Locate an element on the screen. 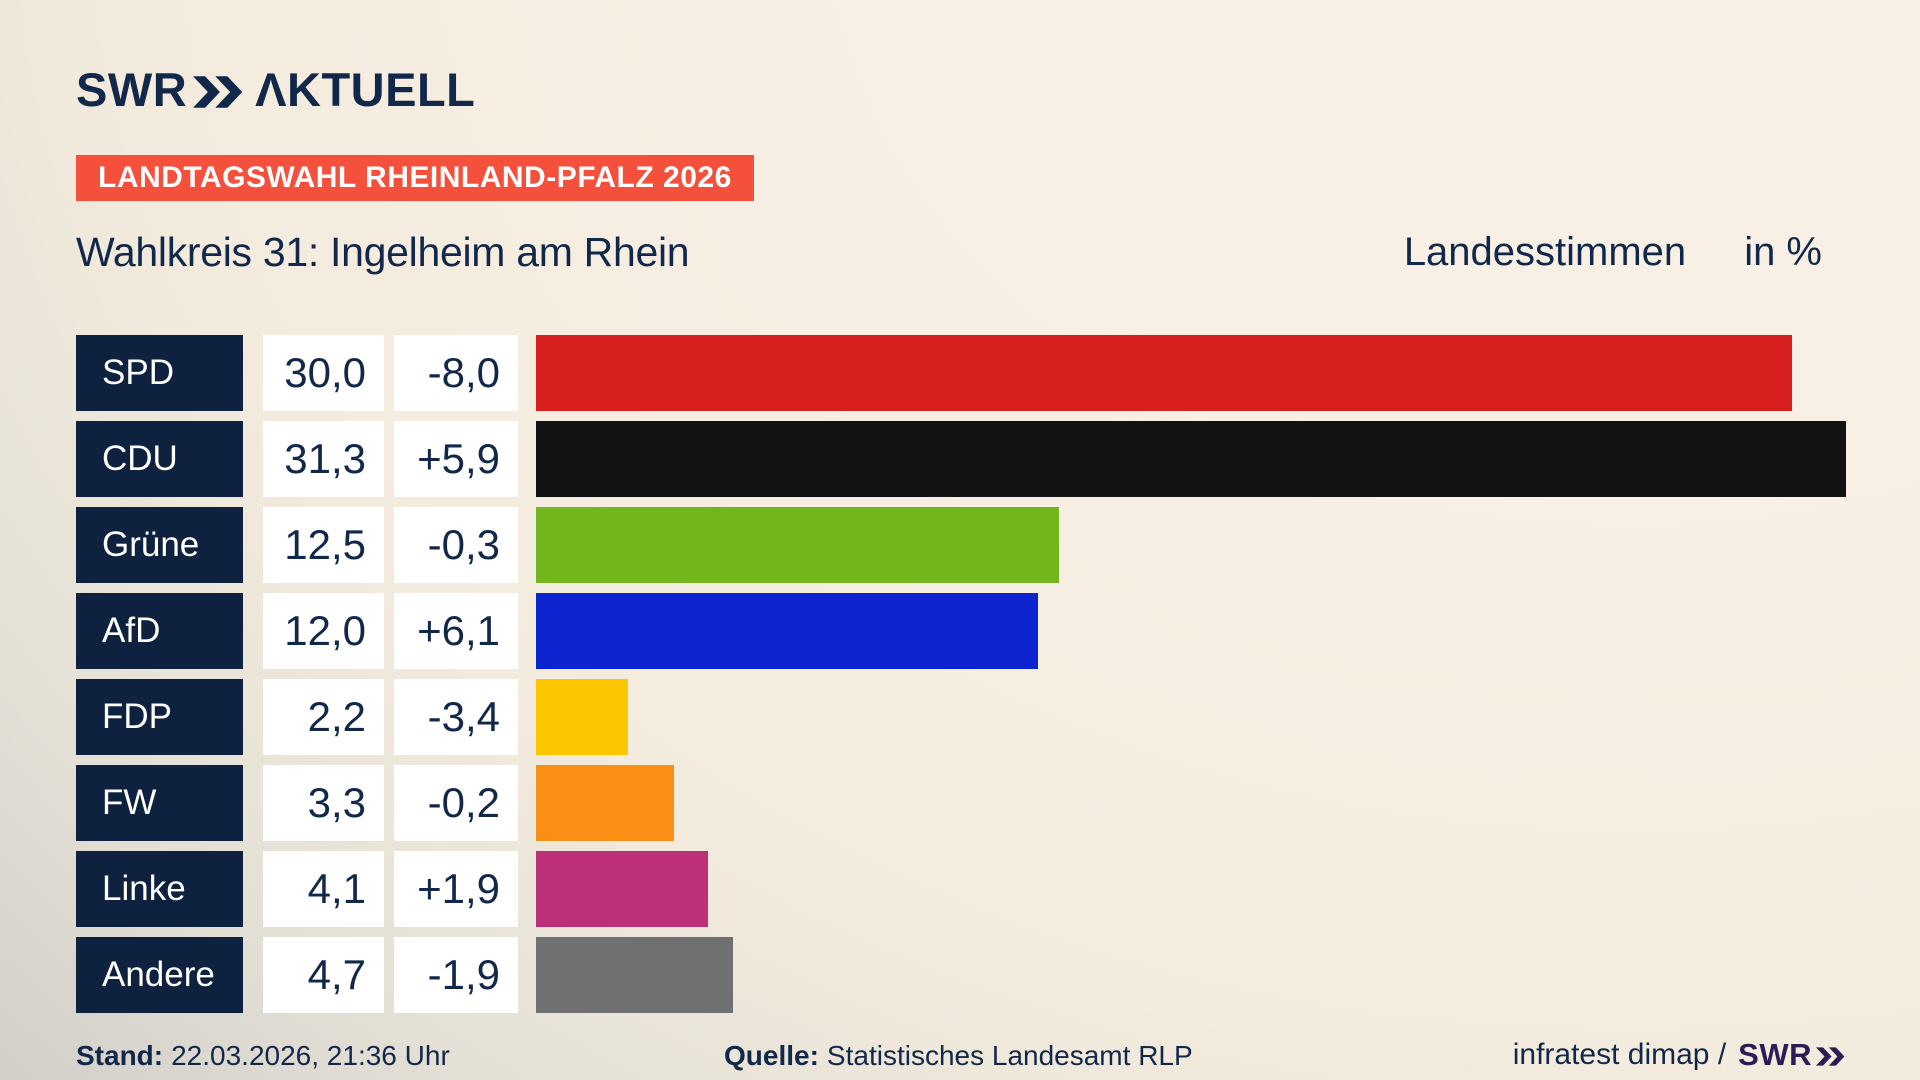  subtitle-group: Landesstimmen in % is located at coordinates (1625, 252).